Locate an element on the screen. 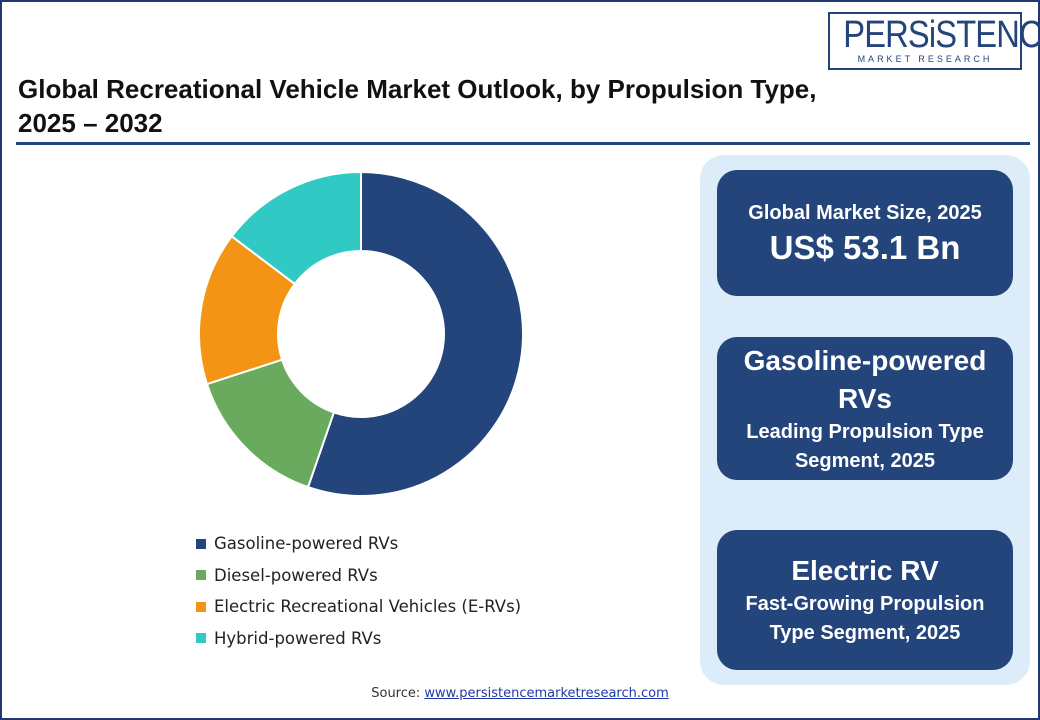  fastest-growing-name: Electric RV is located at coordinates (865, 570).